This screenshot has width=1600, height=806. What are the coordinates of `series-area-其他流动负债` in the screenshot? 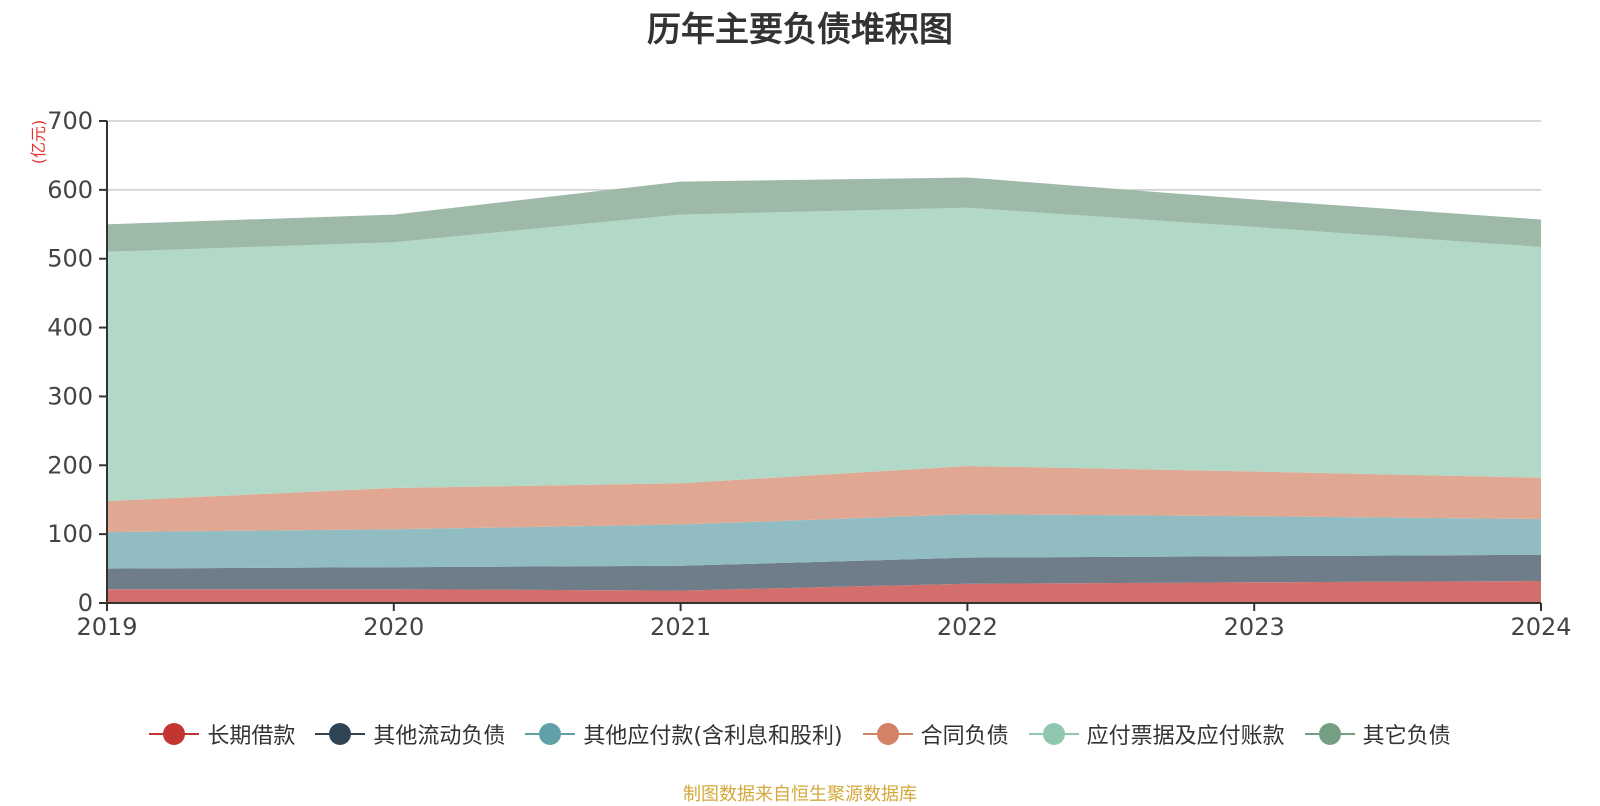 It's located at (824, 572).